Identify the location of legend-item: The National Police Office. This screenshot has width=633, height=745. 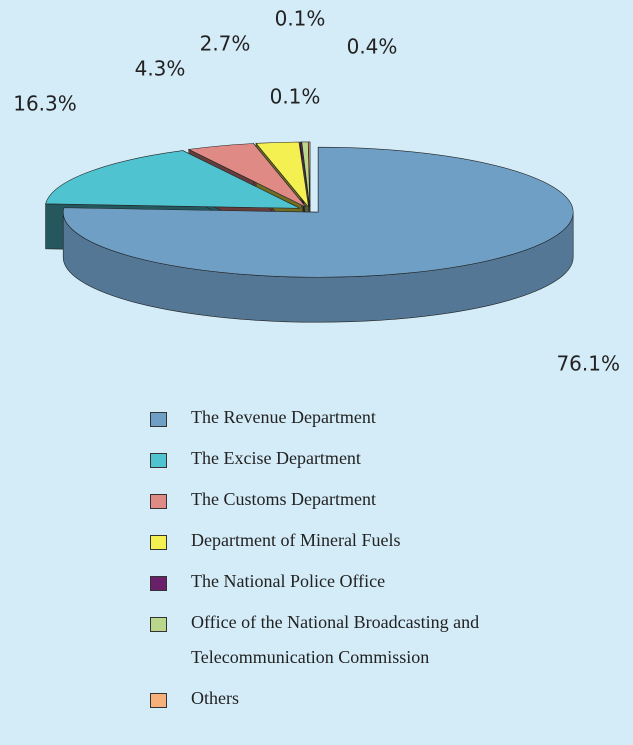
(350, 585).